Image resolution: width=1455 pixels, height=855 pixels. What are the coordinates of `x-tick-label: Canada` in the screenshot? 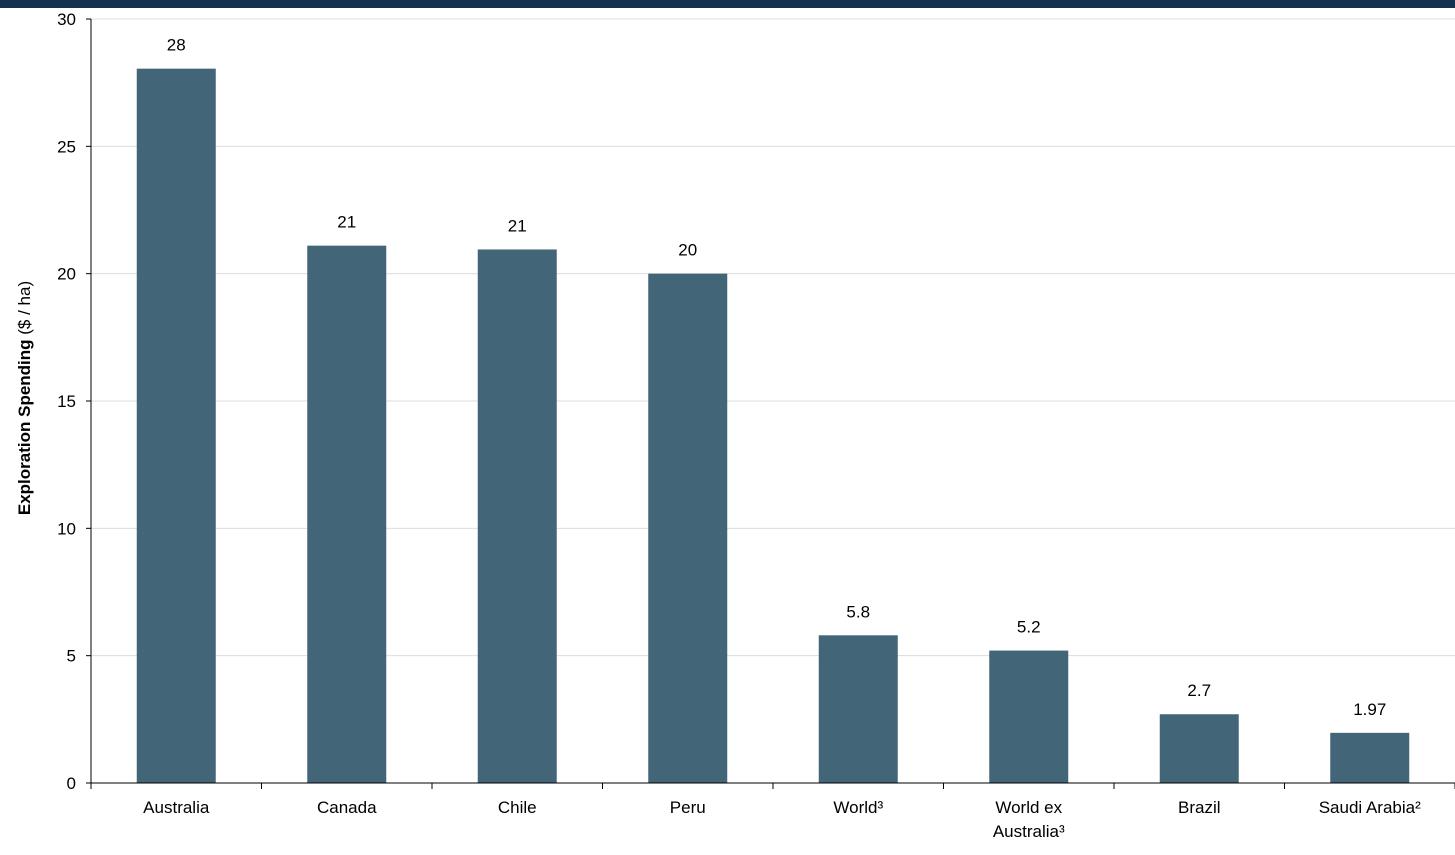 It's located at (347, 807).